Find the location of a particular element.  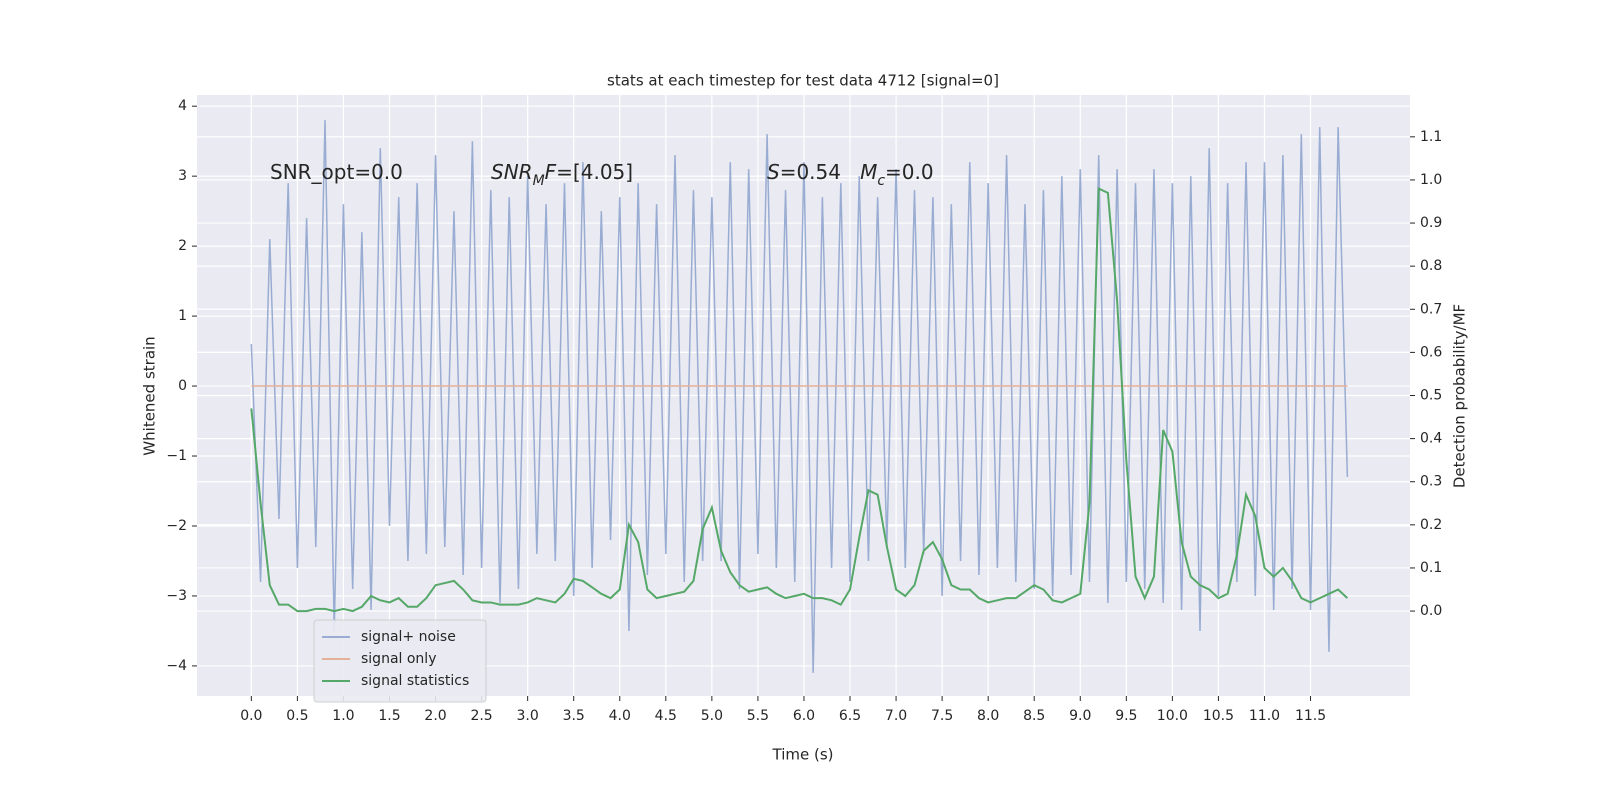

x-tick-label: 9.0 is located at coordinates (1080, 716).